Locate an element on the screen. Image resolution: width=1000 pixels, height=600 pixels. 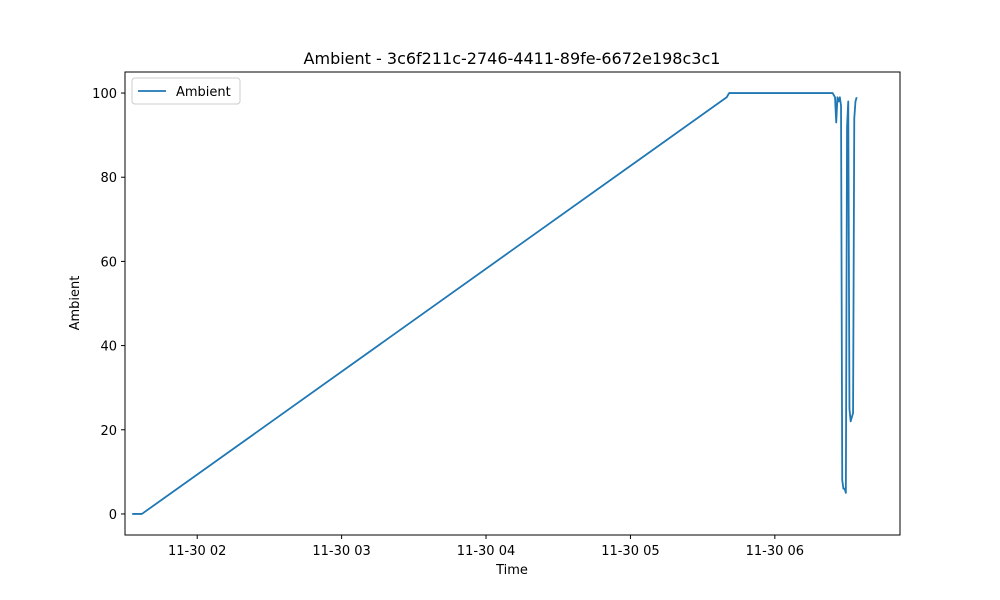
y-tick-label: 40 is located at coordinates (108, 347).